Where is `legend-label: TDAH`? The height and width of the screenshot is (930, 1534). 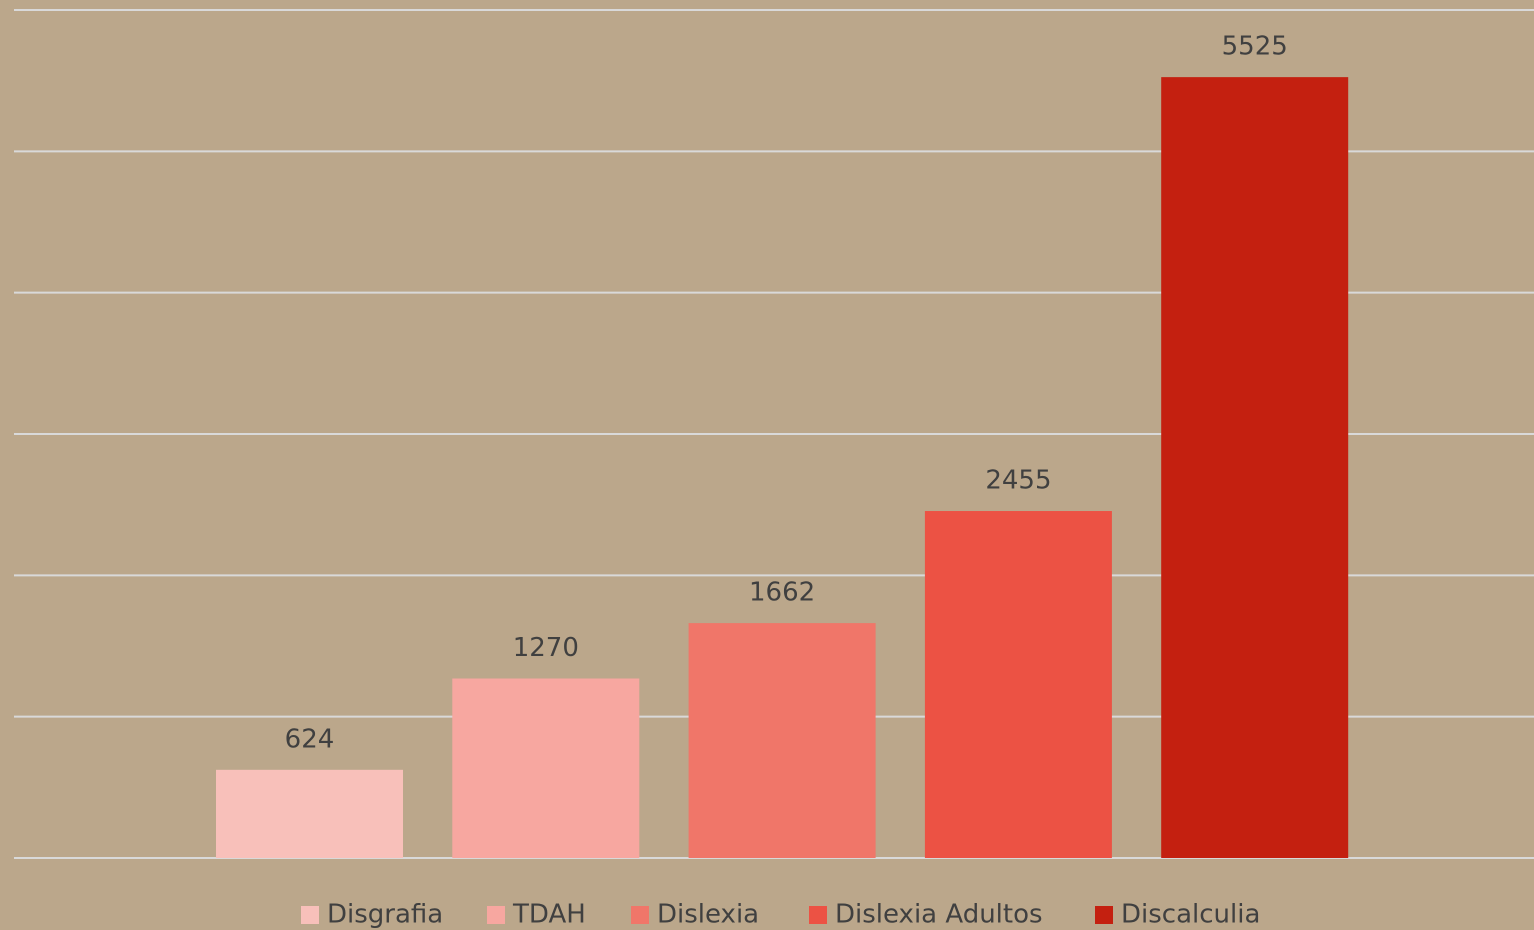
legend-label: TDAH is located at coordinates (549, 915).